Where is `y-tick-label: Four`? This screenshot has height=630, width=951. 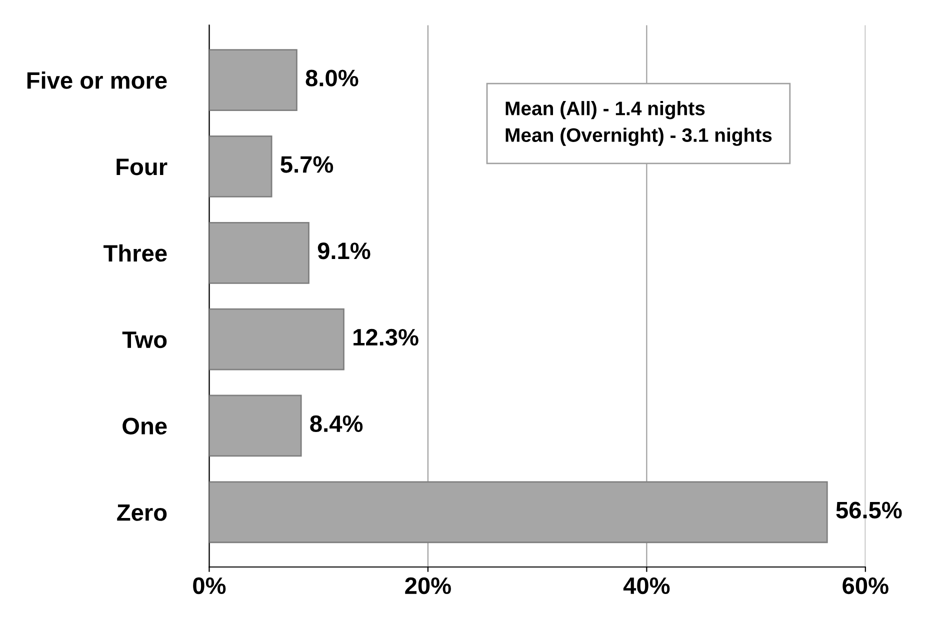 y-tick-label: Four is located at coordinates (142, 167).